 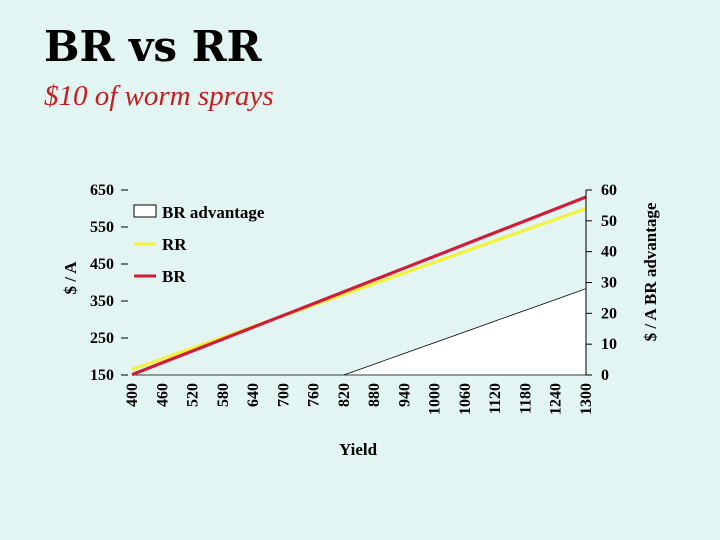 What do you see at coordinates (495, 398) in the screenshot?
I see `x-tick-label: 1120` at bounding box center [495, 398].